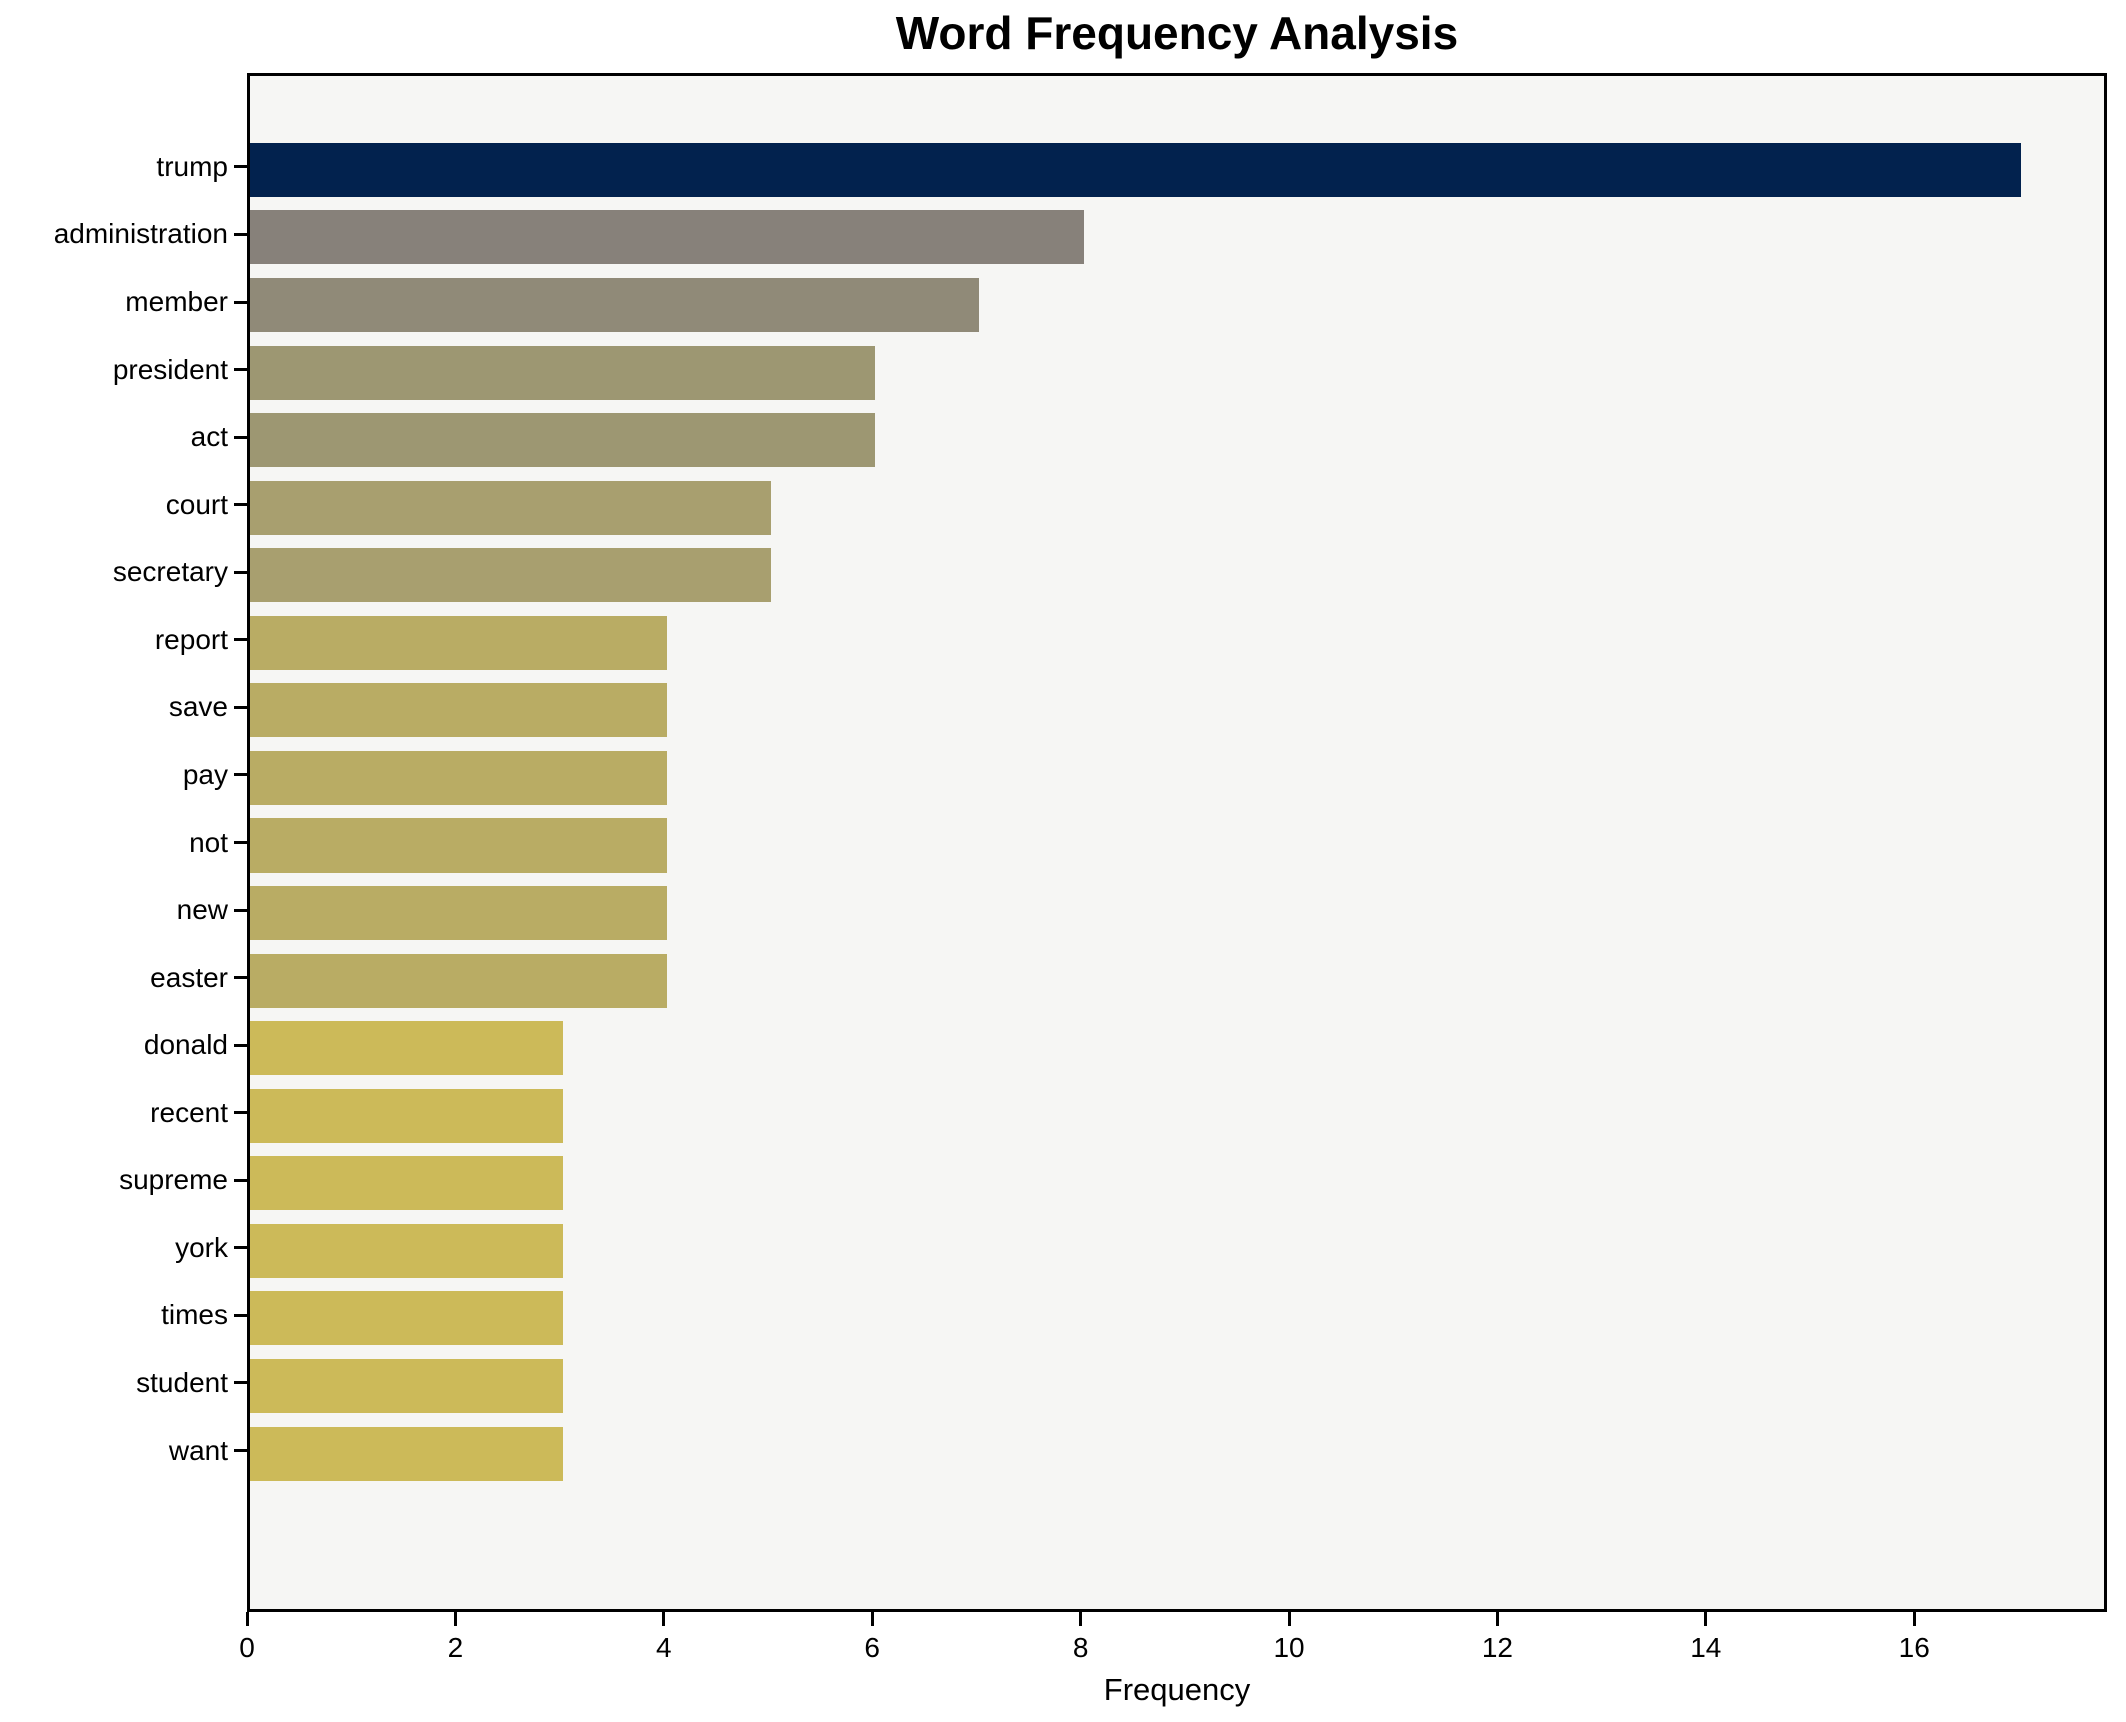 The width and height of the screenshot is (2126, 1722). Describe the element at coordinates (1080, 1647) in the screenshot. I see `x-tick-label-8: 8` at that location.